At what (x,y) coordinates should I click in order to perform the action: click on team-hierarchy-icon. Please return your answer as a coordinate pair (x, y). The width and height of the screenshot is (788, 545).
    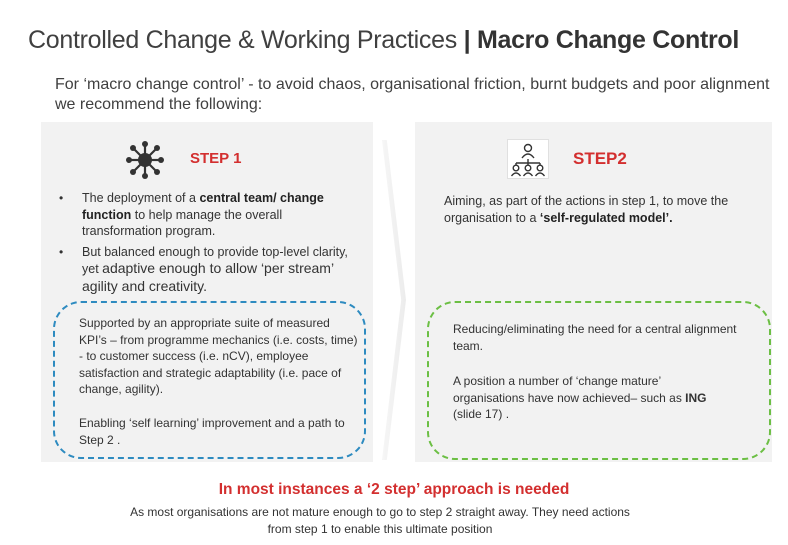
    Looking at the image, I should click on (528, 159).